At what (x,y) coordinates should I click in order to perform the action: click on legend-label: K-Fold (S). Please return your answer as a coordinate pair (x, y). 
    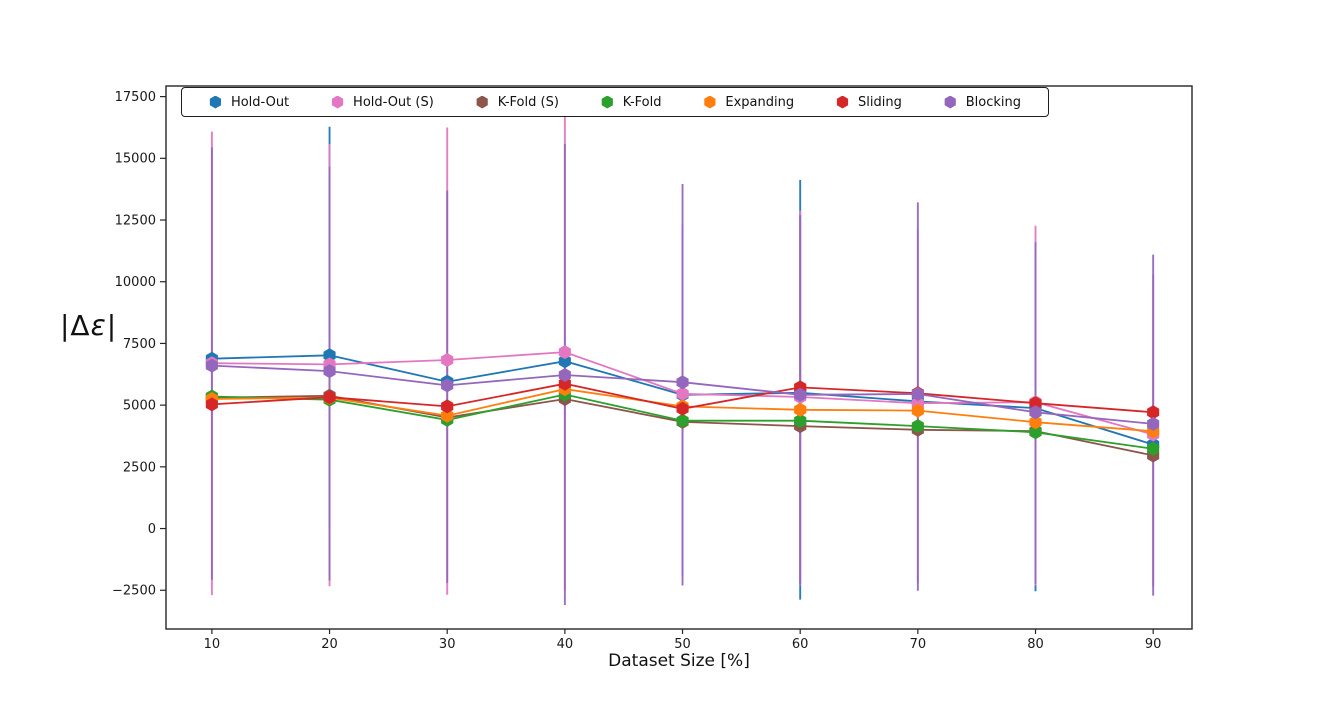
    Looking at the image, I should click on (528, 102).